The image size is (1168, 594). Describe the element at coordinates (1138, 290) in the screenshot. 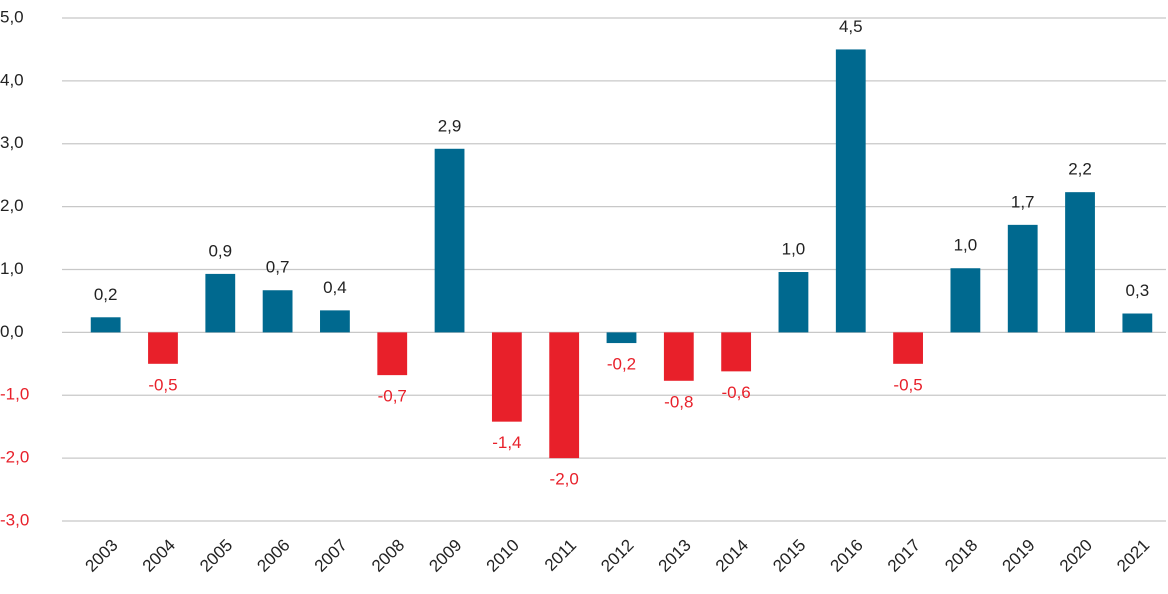

I see `data-label: 0,3` at that location.